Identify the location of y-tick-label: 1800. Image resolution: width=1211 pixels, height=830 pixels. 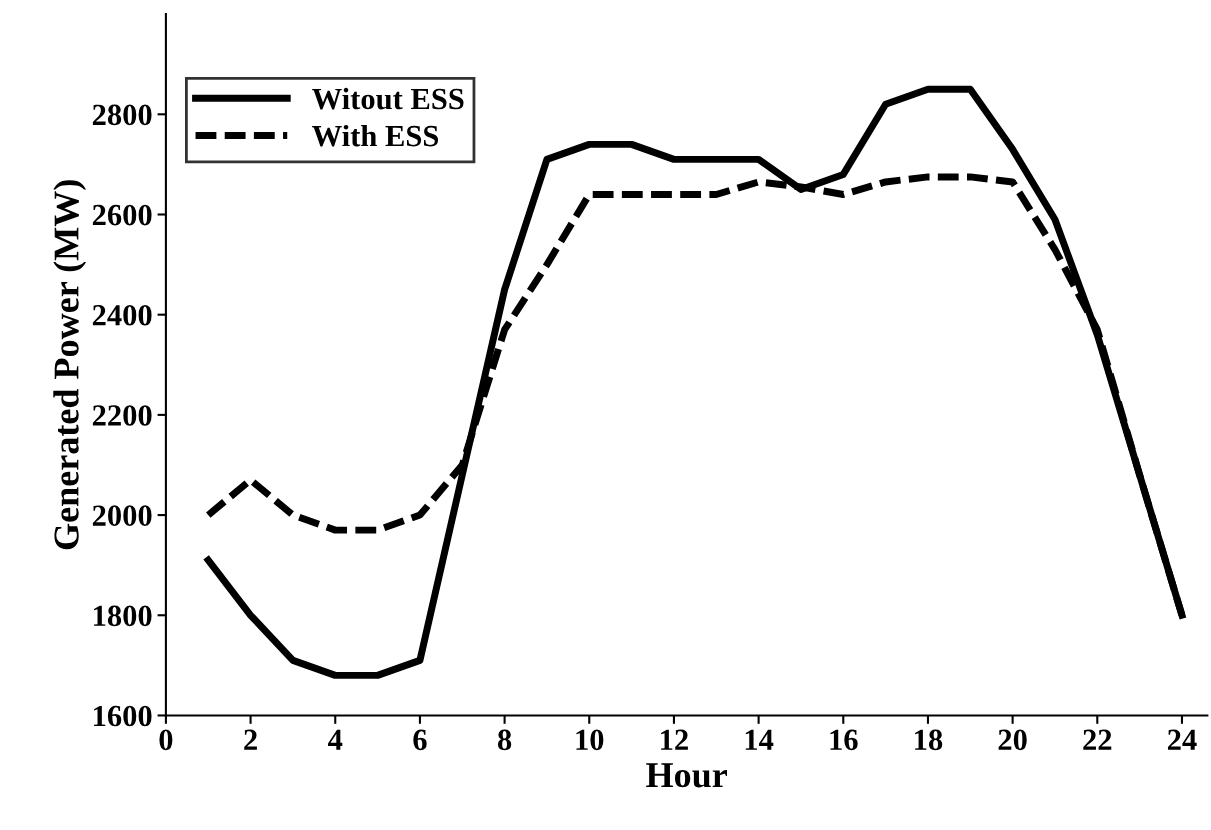
(123, 616).